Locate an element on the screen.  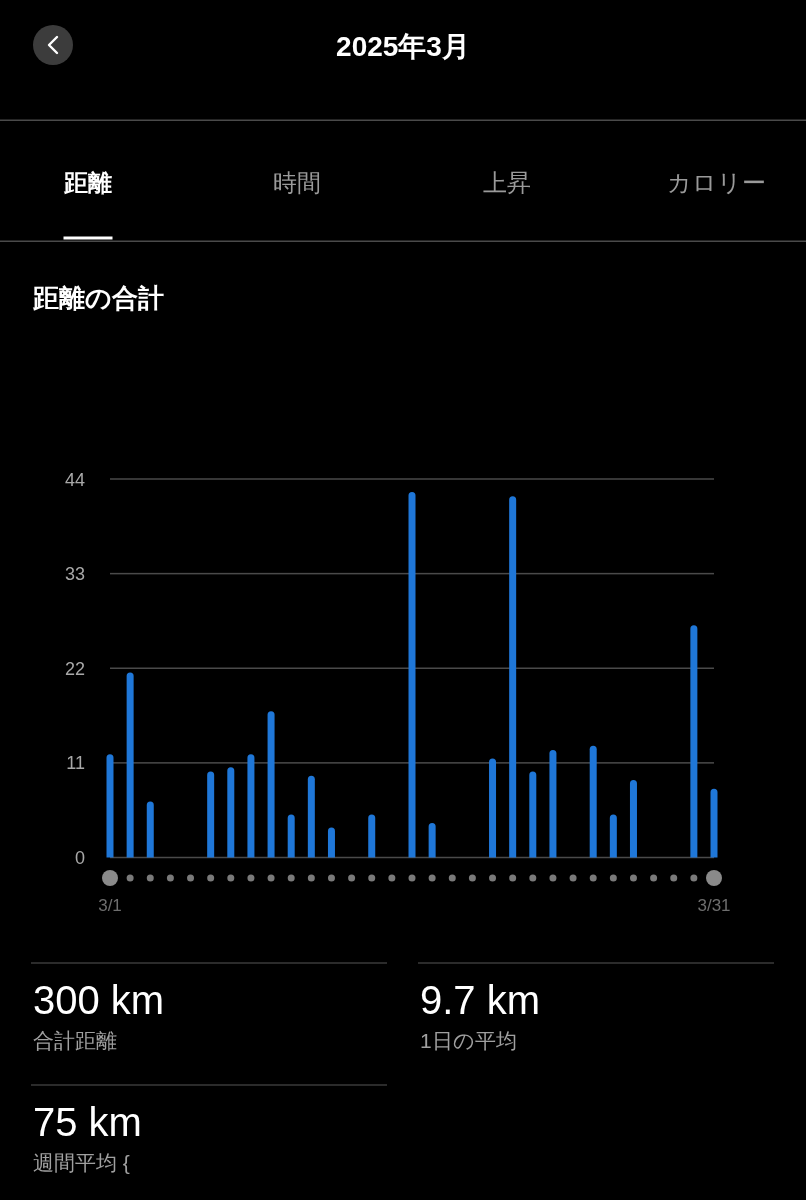
y-tick-label: 0 is located at coordinates (79, 858).